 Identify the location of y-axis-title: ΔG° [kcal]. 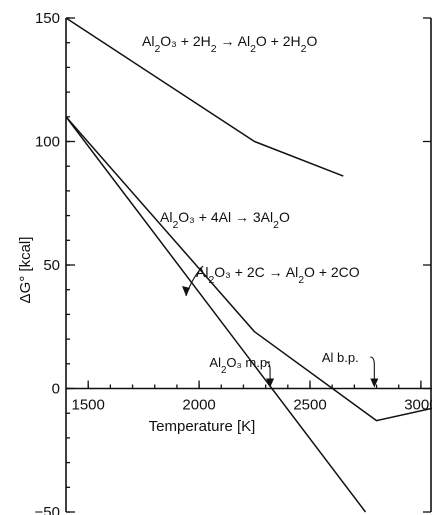
(25, 270).